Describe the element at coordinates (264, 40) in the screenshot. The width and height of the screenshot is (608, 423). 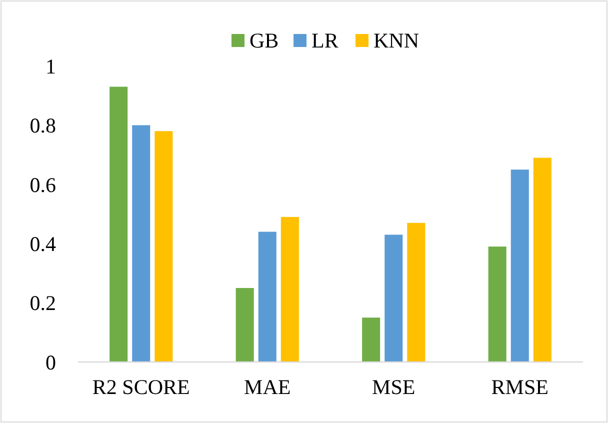
I see `legend-label: GB` at that location.